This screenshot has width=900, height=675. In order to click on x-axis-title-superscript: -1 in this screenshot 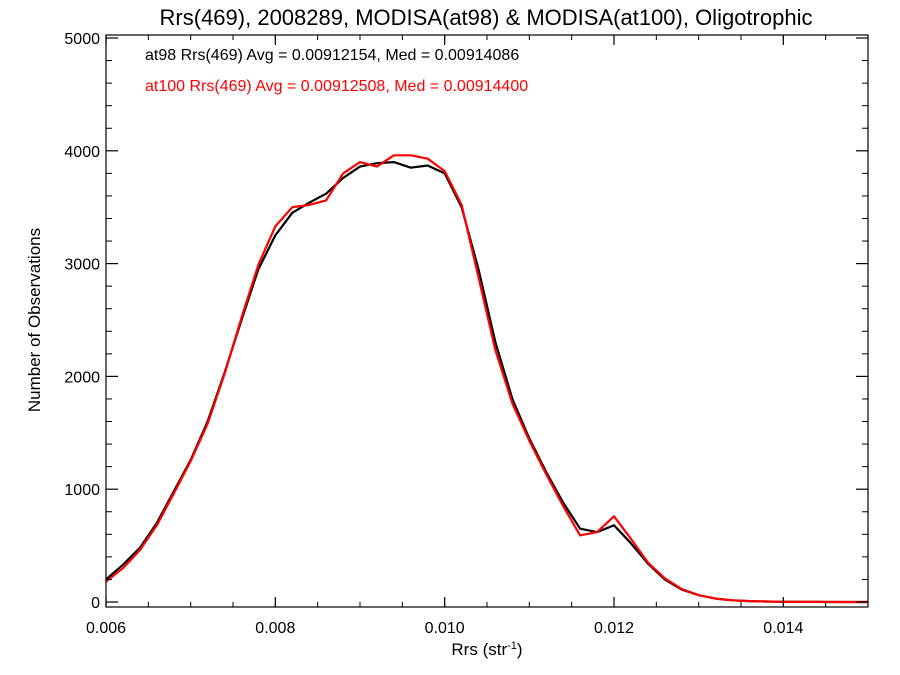, I will do `click(512, 646)`.